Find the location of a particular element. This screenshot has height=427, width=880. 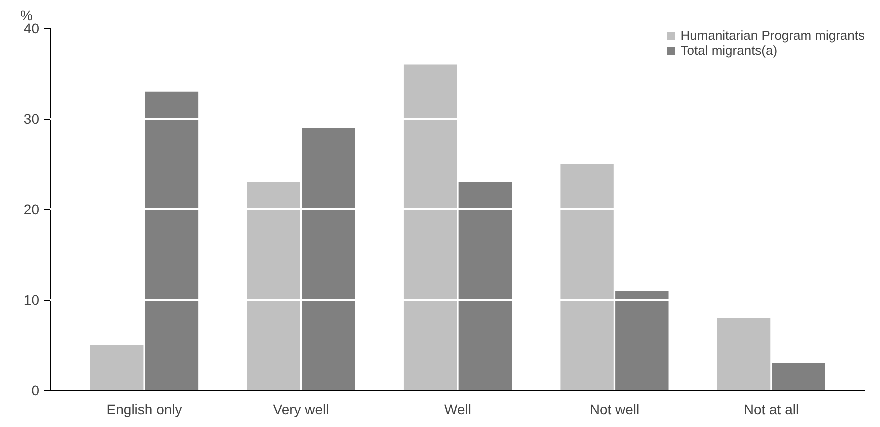

y-axis-title: % is located at coordinates (26, 16).